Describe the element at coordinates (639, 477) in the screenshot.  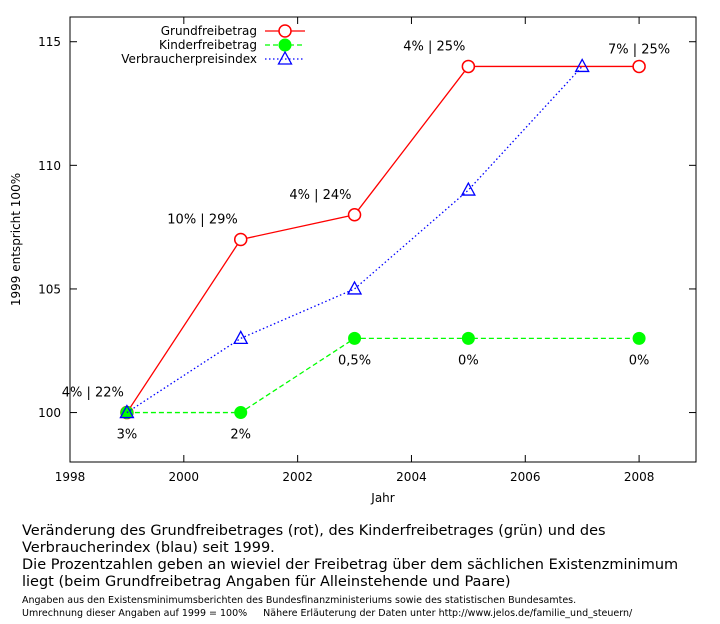
I see `x-tick-label: 2008` at that location.